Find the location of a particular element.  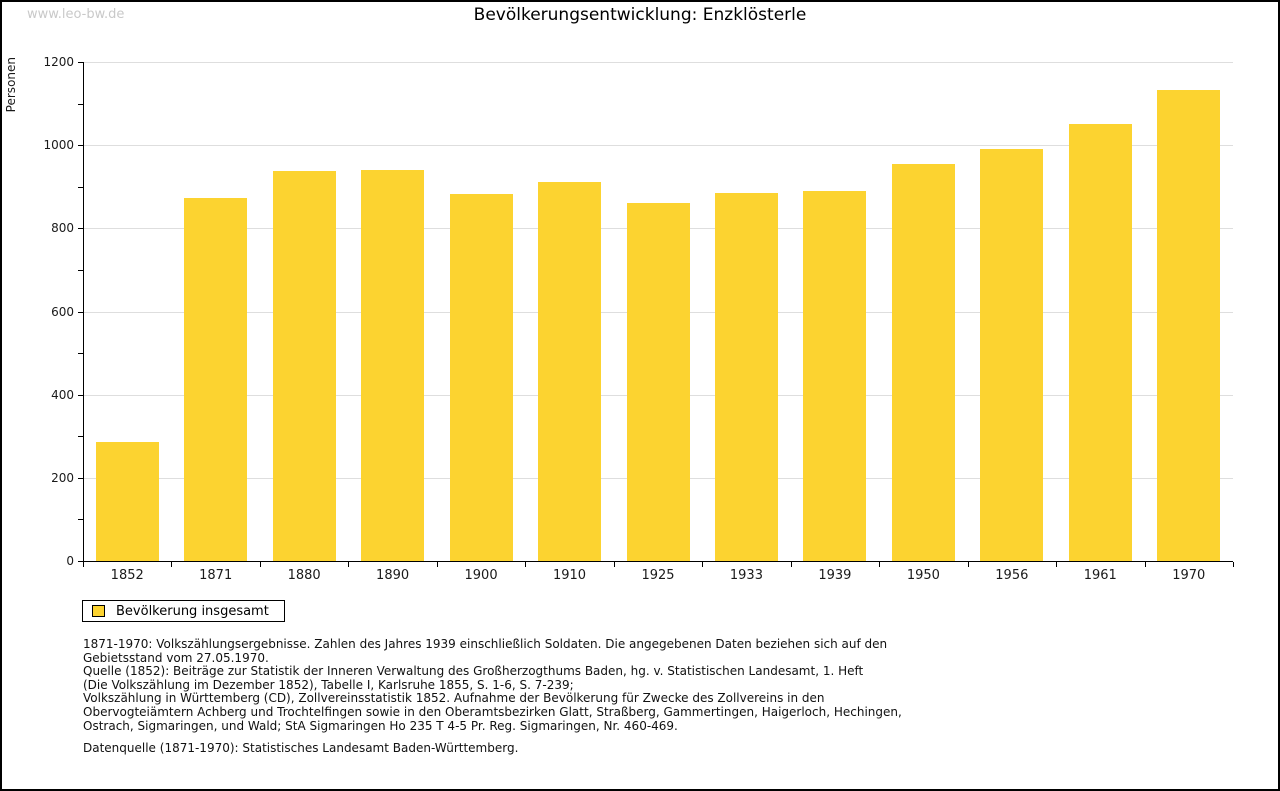

y-tick-label: 1000 is located at coordinates (58, 145).